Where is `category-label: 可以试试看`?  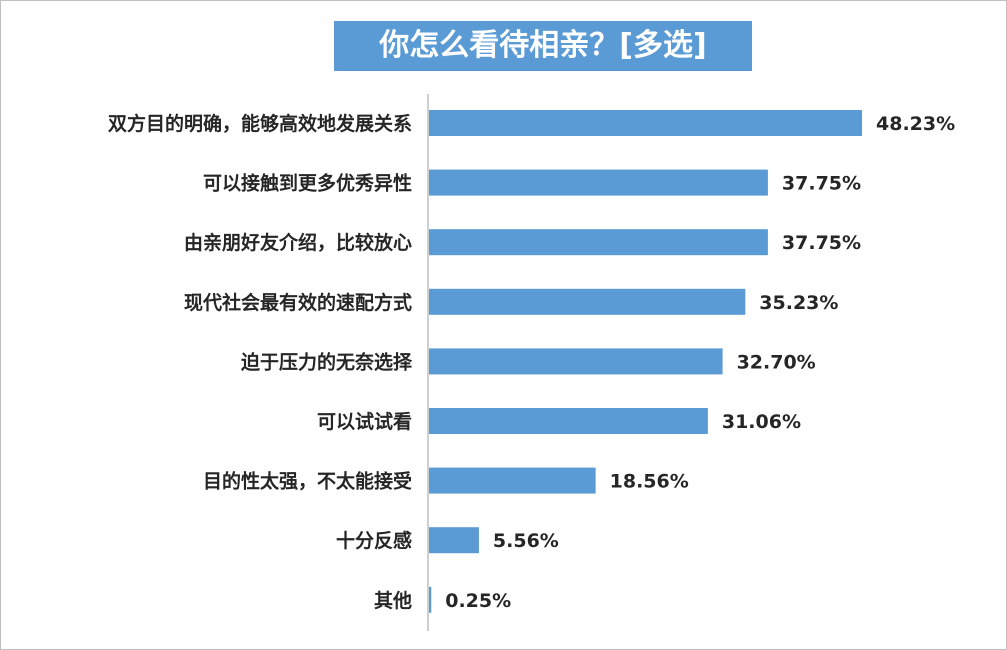
category-label: 可以试试看 is located at coordinates (364, 422).